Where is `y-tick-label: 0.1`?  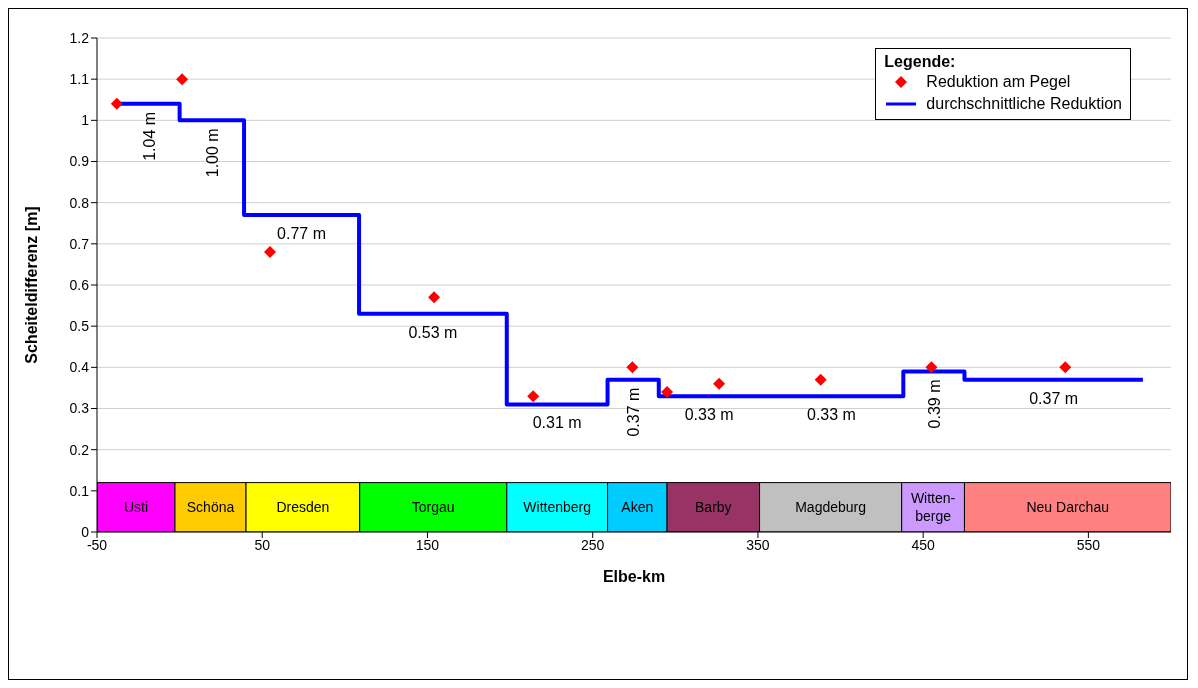 y-tick-label: 0.1 is located at coordinates (79, 490).